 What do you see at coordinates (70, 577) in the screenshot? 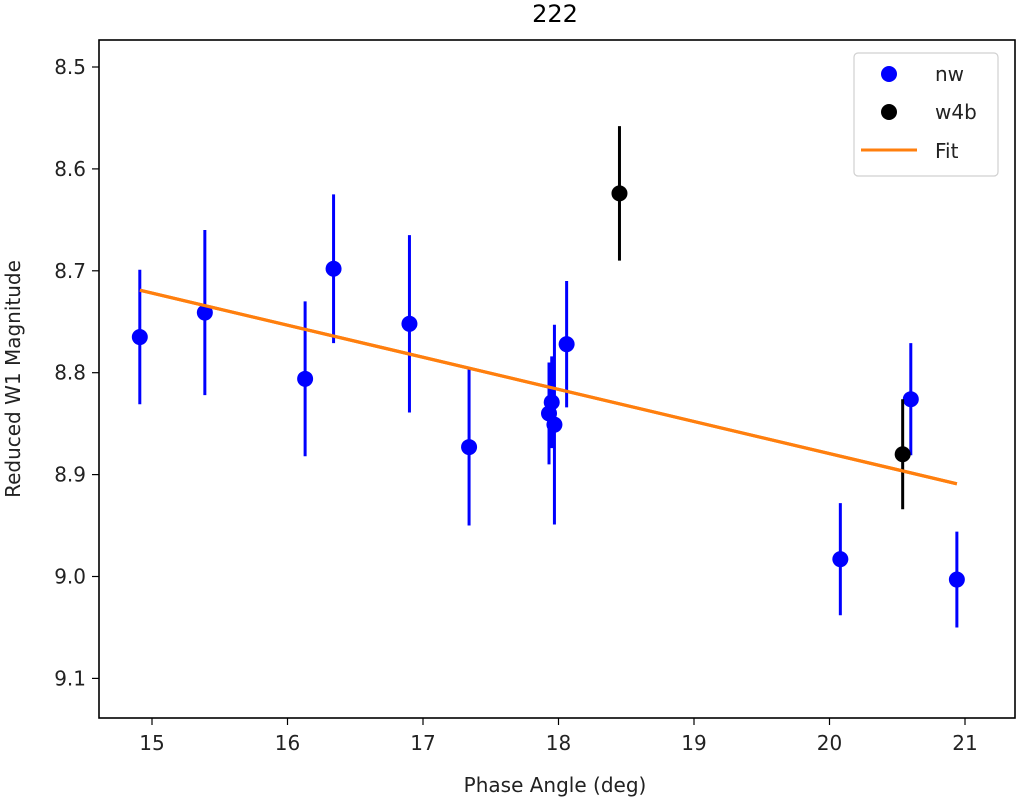
I see `y-tick-label: 9.0` at bounding box center [70, 577].